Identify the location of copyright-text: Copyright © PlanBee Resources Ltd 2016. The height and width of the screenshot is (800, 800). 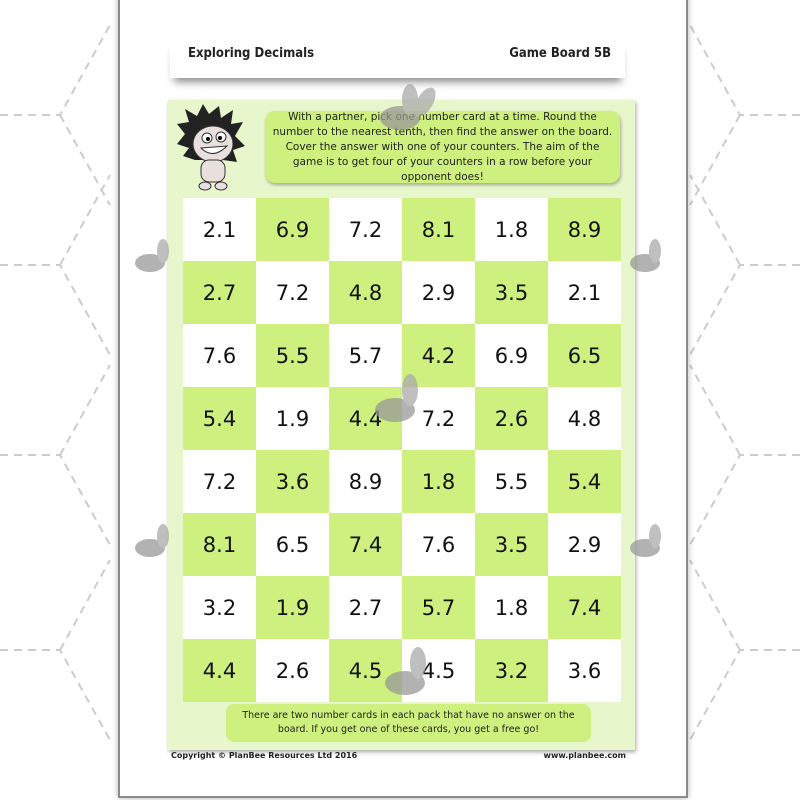
(264, 755).